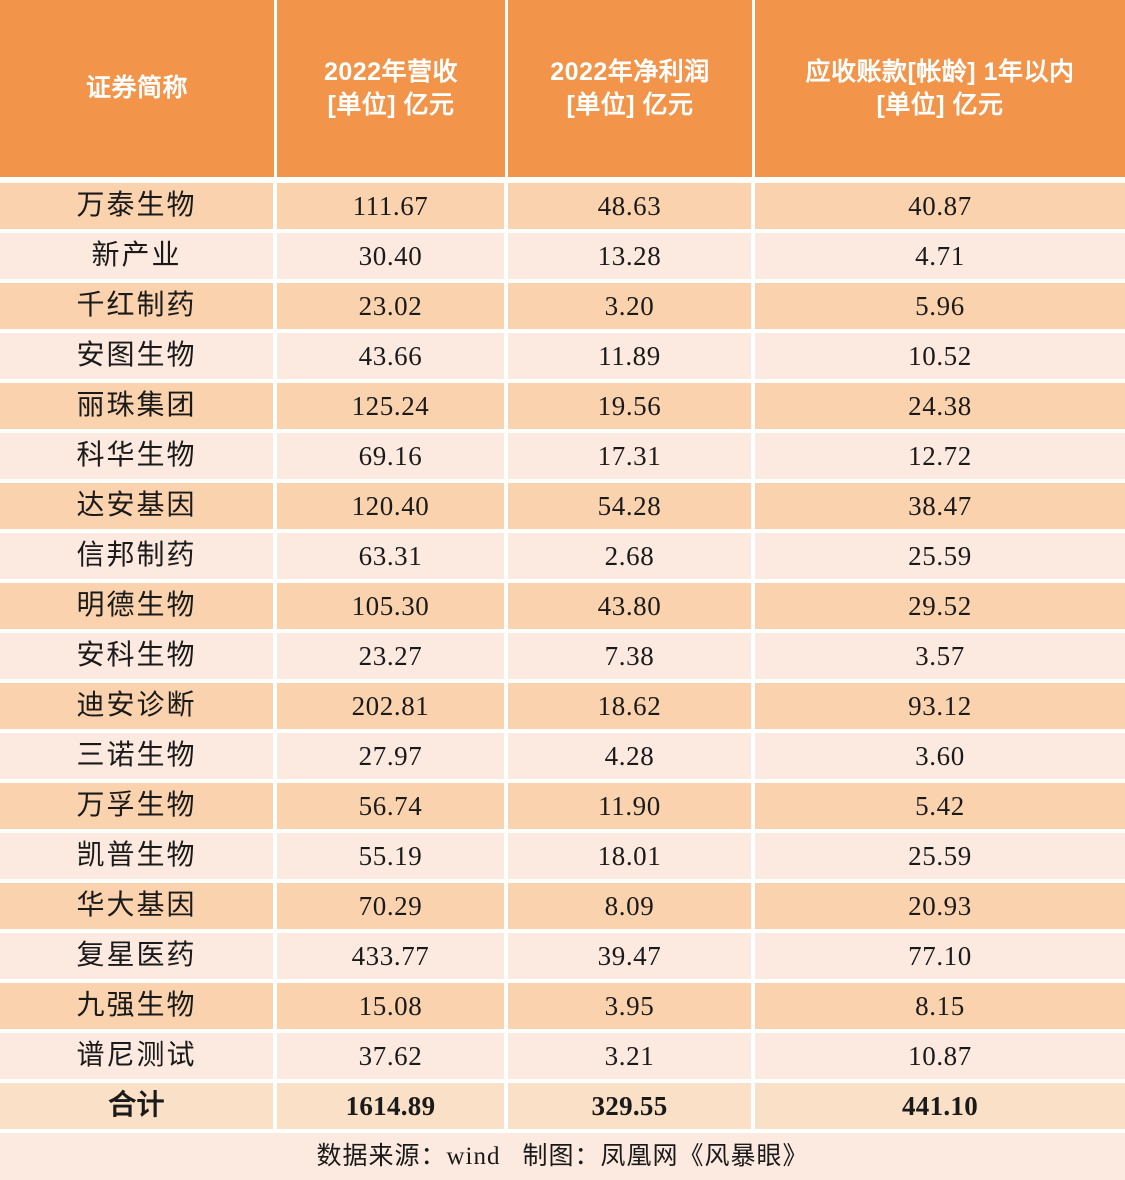 This screenshot has height=1180, width=1125. What do you see at coordinates (138, 608) in the screenshot?
I see `cell-security-name: 明德生物` at bounding box center [138, 608].